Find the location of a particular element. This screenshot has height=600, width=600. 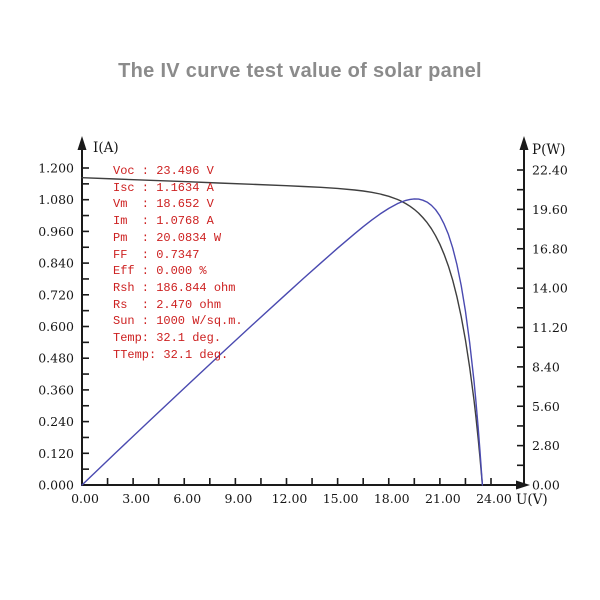

reading-line-im: Im : 1.0768 A is located at coordinates (163, 221).